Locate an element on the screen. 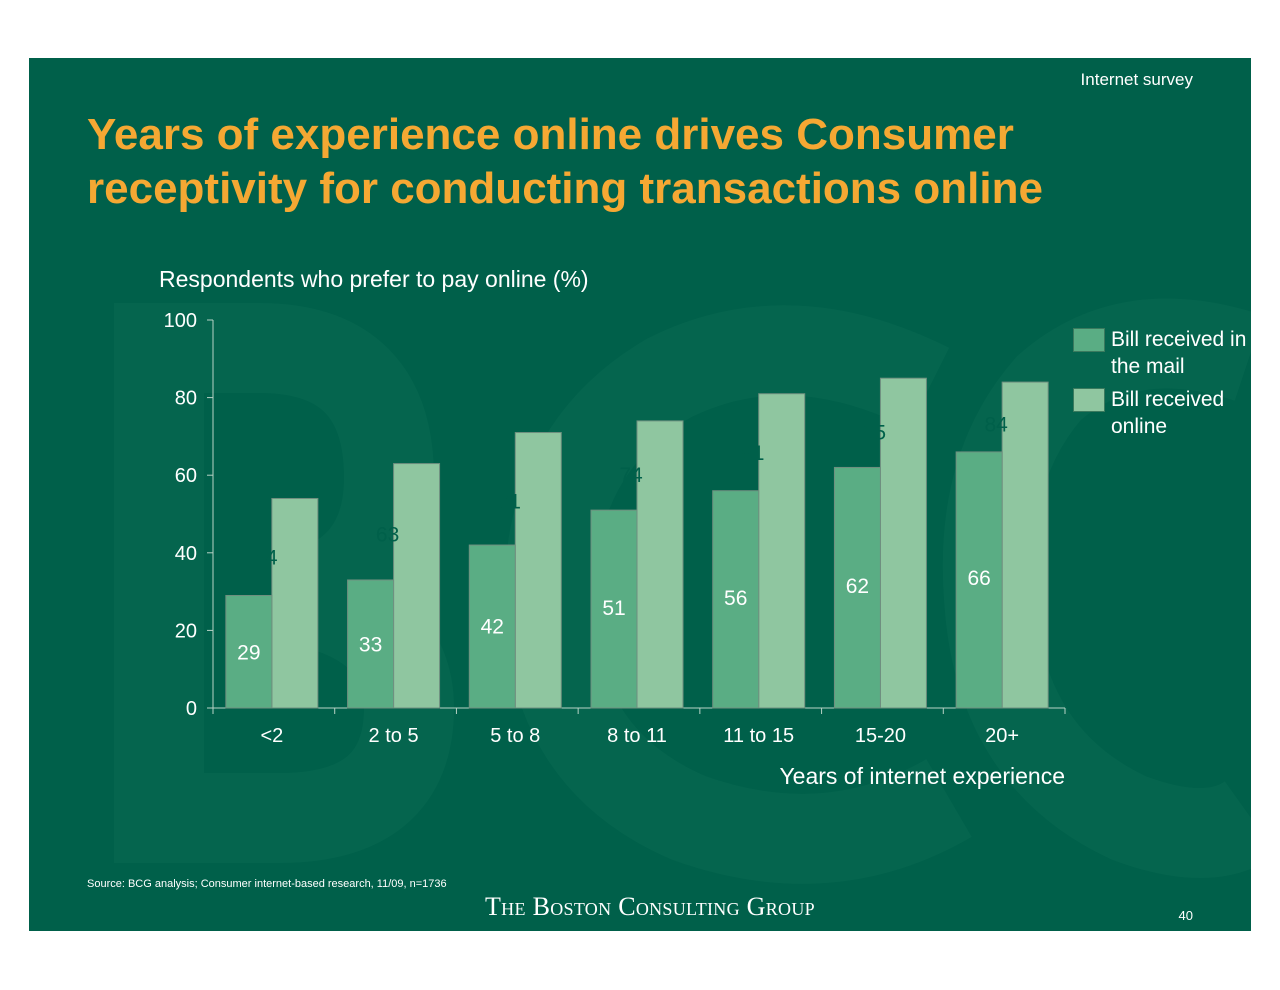 The width and height of the screenshot is (1280, 990). data-label-mail: 29 is located at coordinates (248, 652).